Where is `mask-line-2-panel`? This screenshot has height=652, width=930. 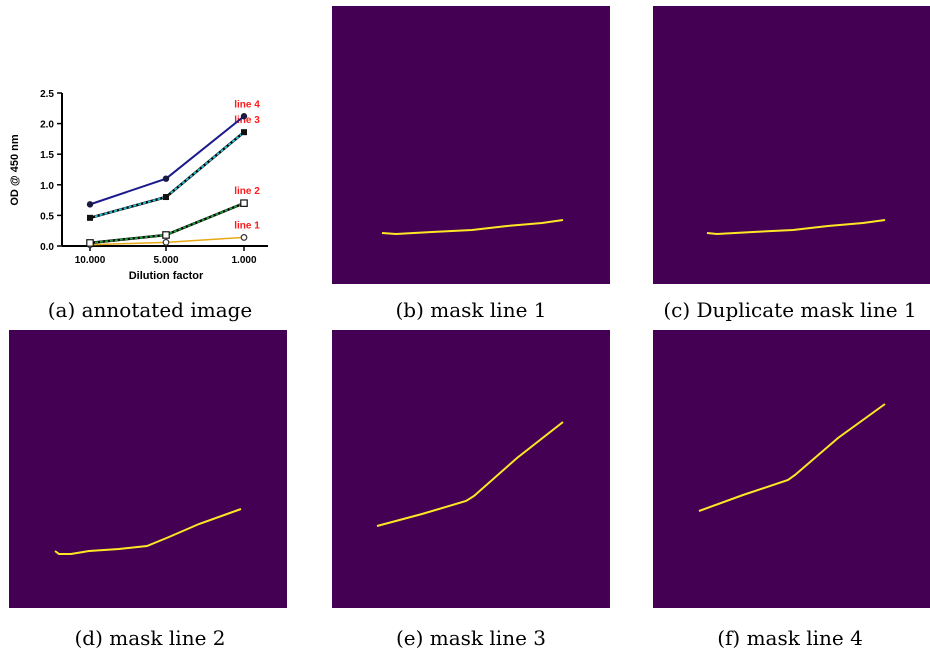
mask-line-2-panel is located at coordinates (148, 469).